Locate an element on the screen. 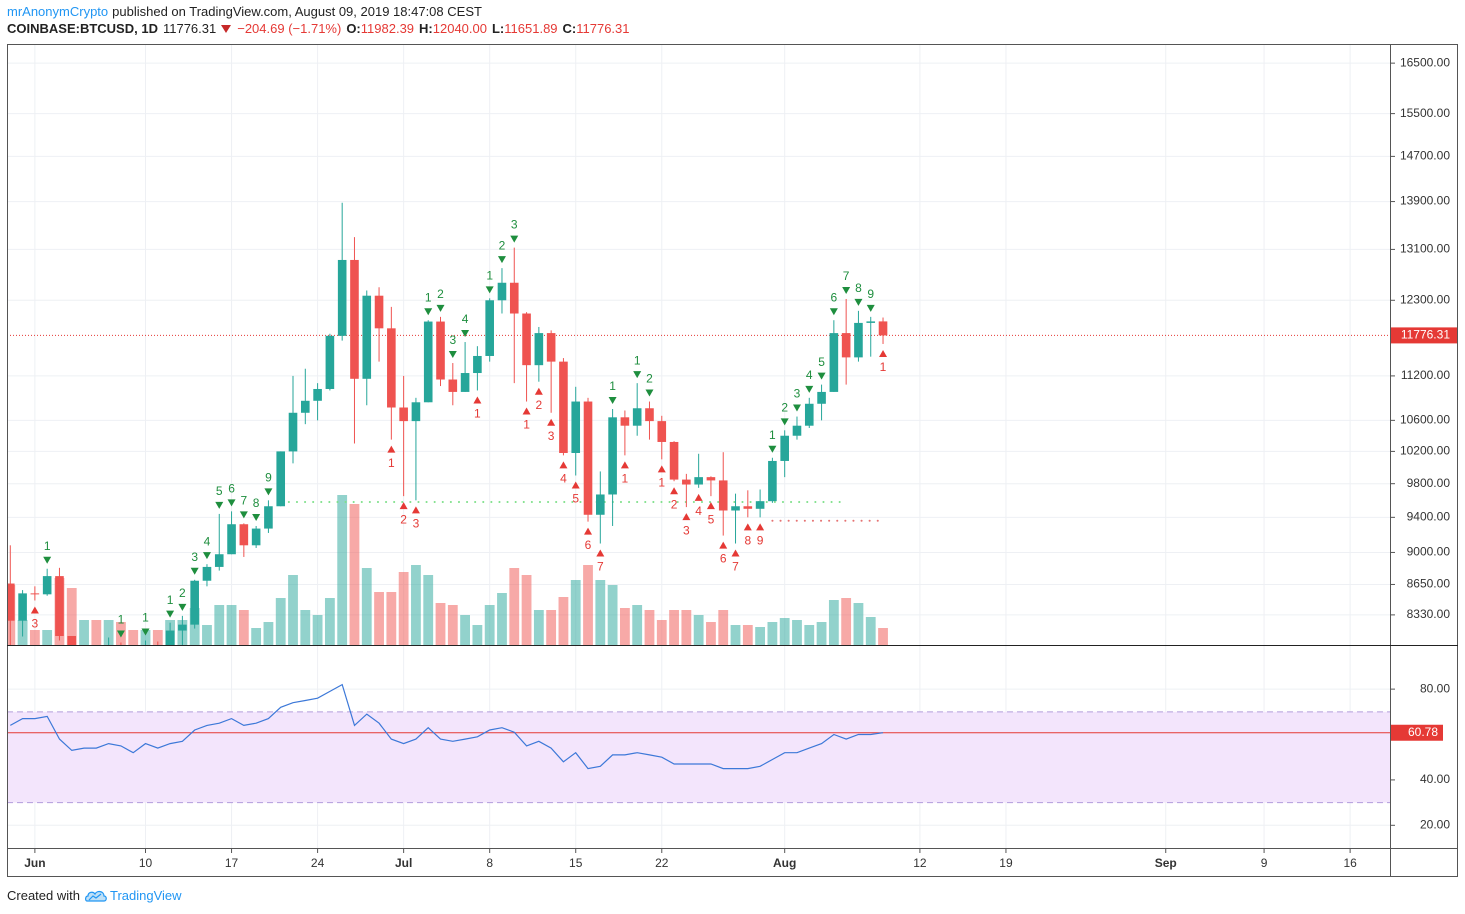 The image size is (1465, 914). td-count: 4 is located at coordinates (465, 319).